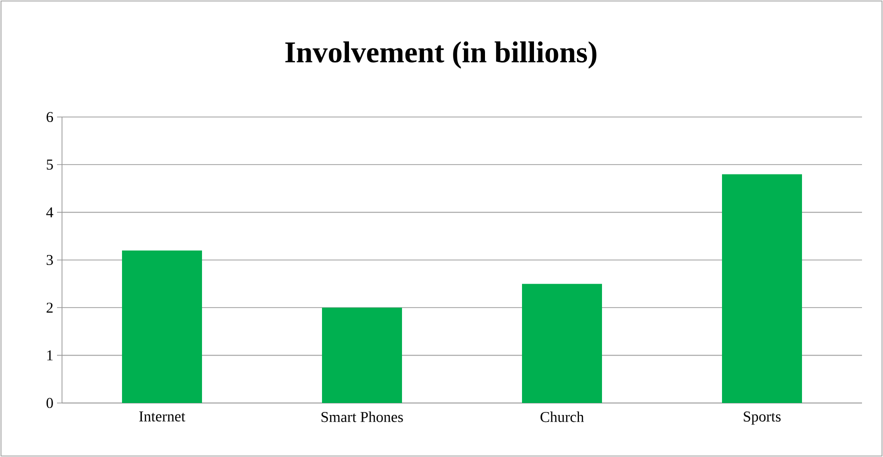  I want to click on y-tick-label: 2, so click(49, 307).